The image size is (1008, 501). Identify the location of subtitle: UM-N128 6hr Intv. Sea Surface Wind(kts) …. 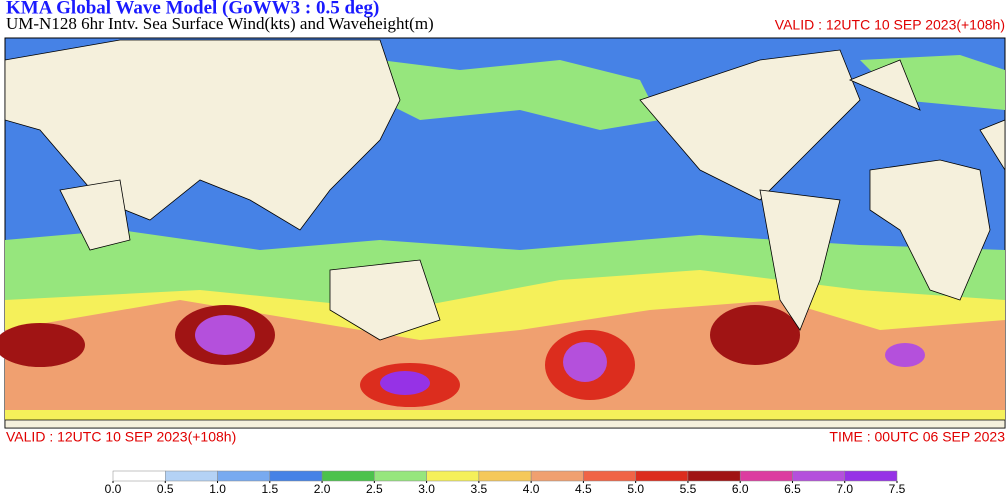
(220, 23).